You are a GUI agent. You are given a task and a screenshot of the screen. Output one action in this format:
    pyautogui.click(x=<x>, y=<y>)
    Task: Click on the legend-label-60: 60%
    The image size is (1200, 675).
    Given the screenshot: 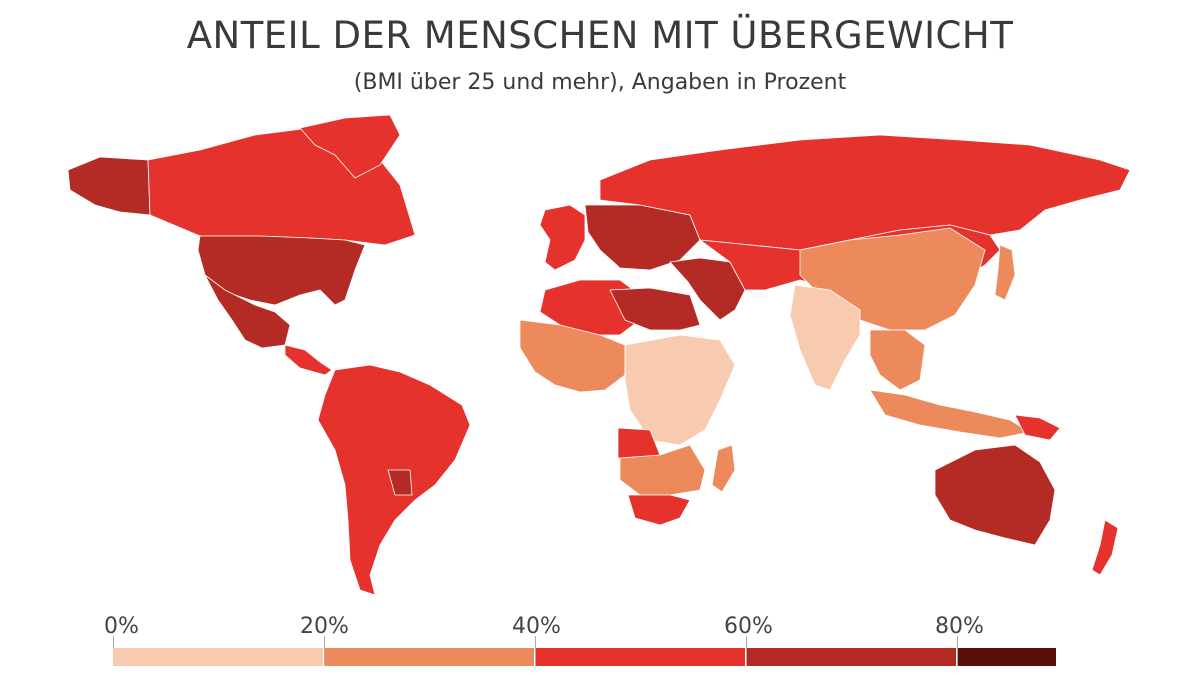 What is the action you would take?
    pyautogui.click(x=748, y=626)
    